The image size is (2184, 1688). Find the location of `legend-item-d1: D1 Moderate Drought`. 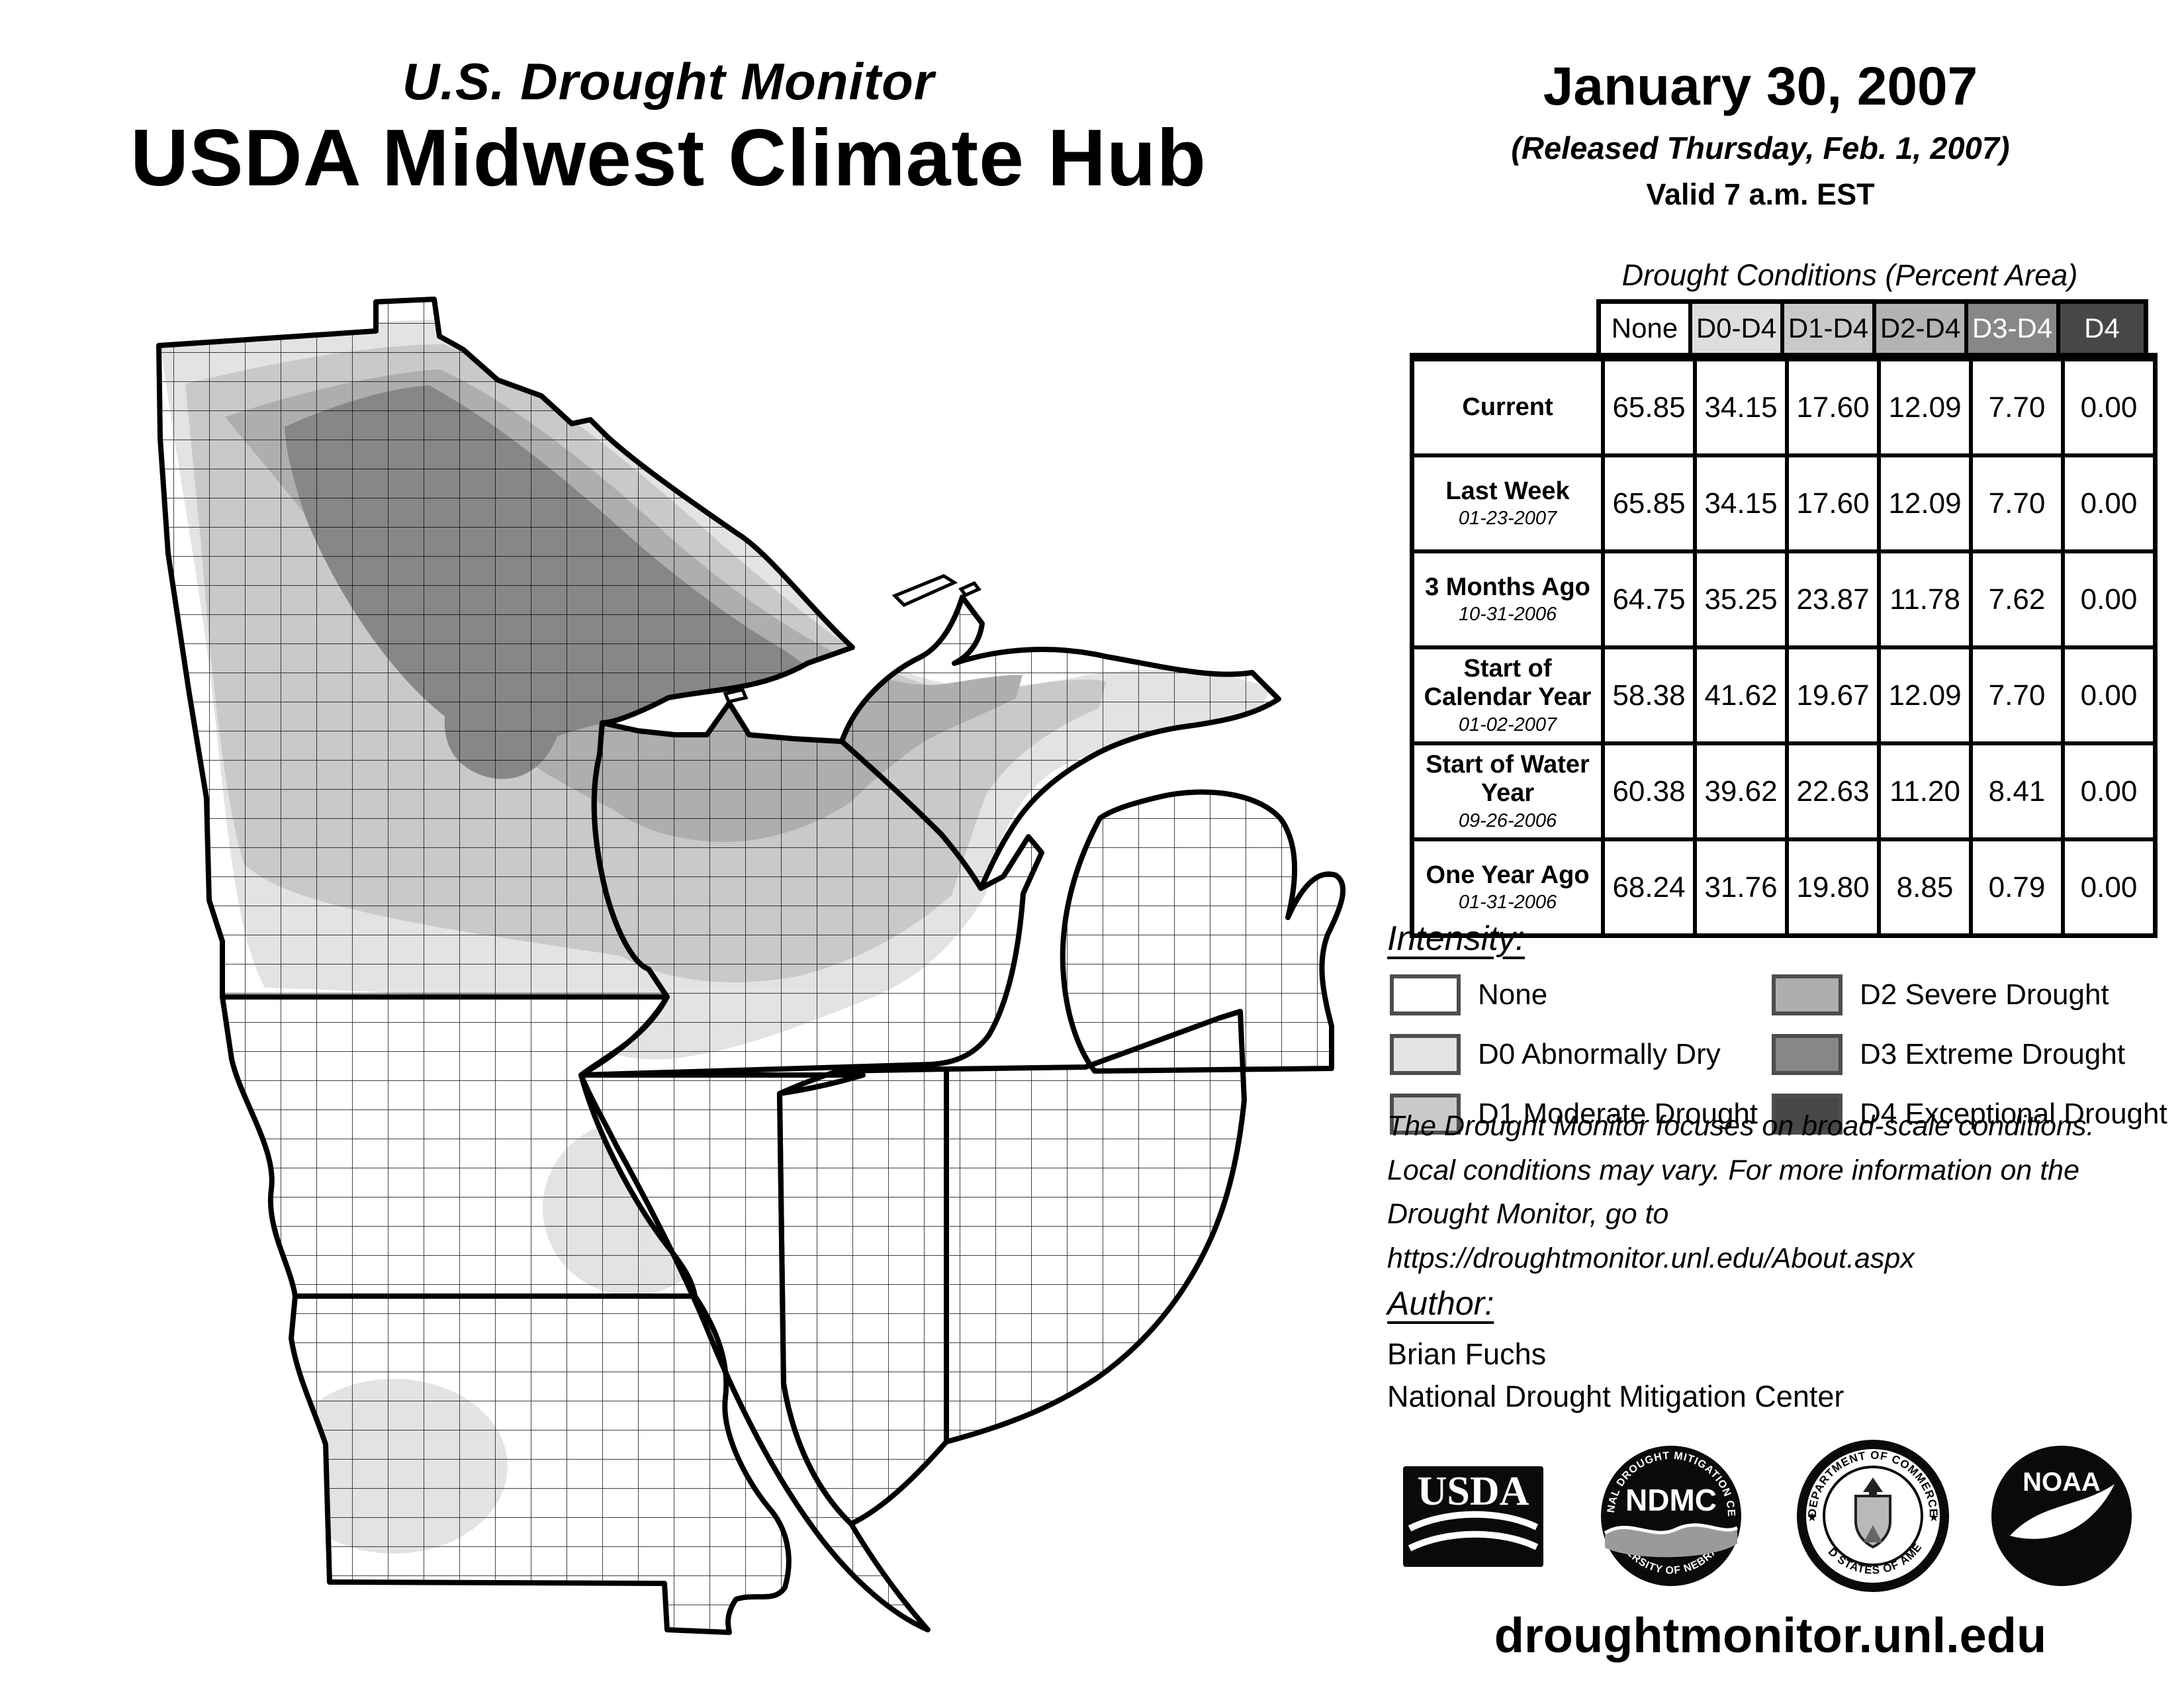

legend-item-d1: D1 Moderate Drought is located at coordinates (1574, 1114).